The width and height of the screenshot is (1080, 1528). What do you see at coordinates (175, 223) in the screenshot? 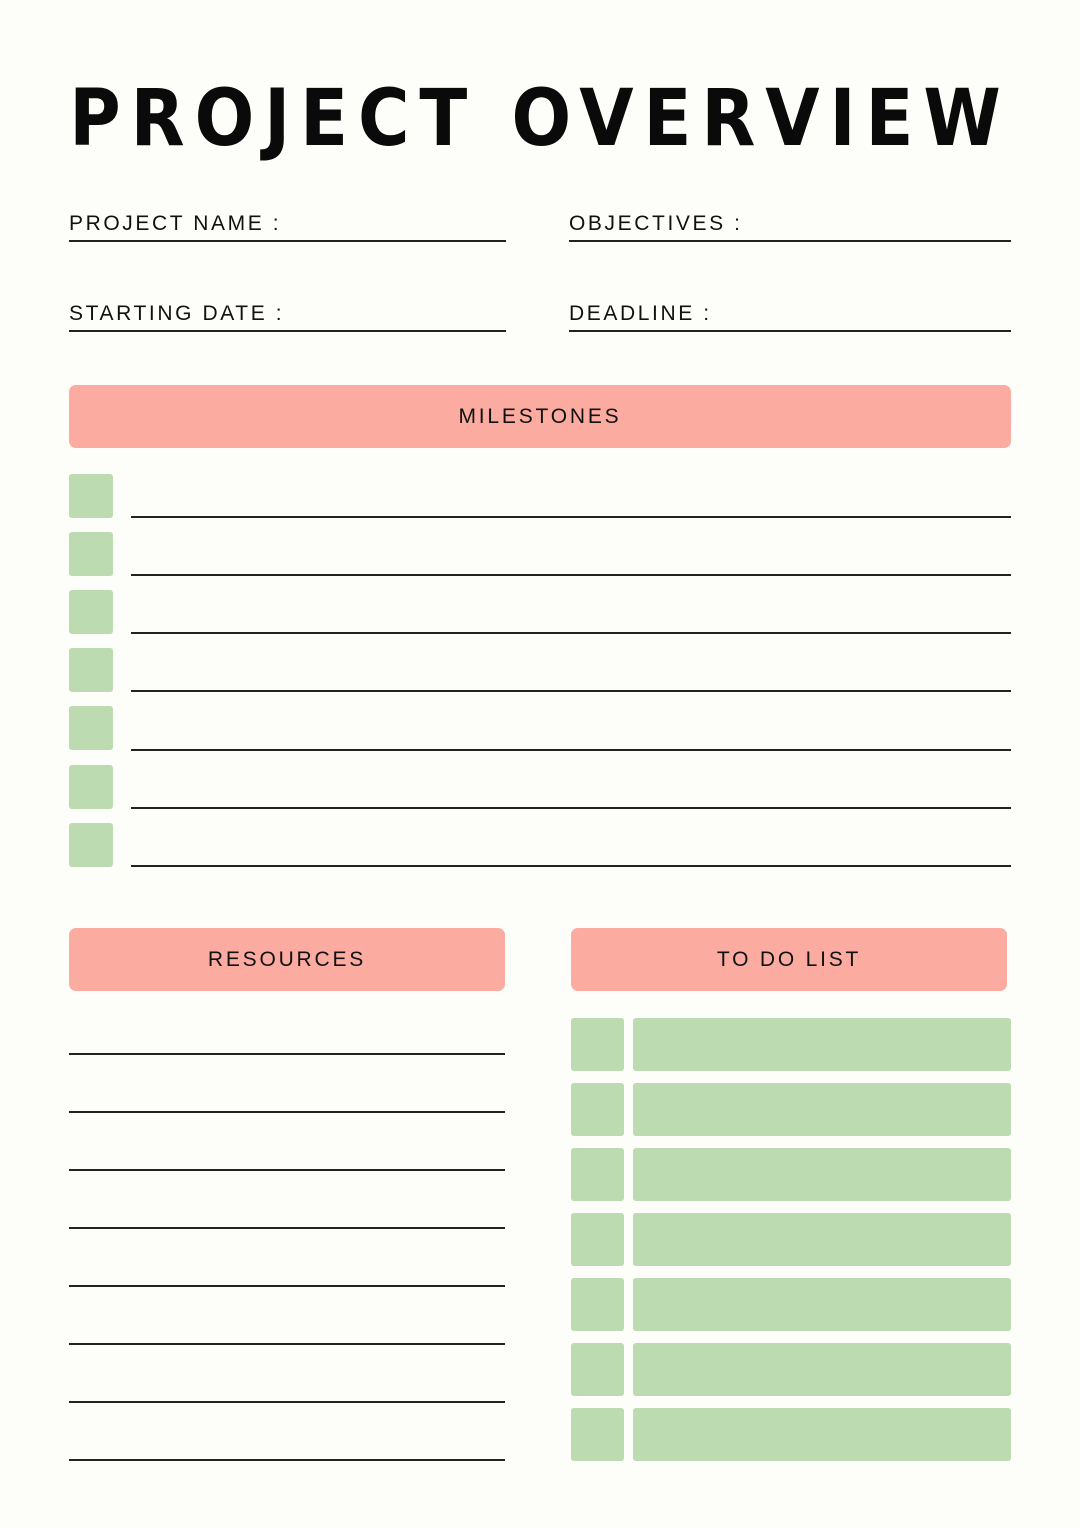
I see `project-name-label: PROJECT NAME :` at bounding box center [175, 223].